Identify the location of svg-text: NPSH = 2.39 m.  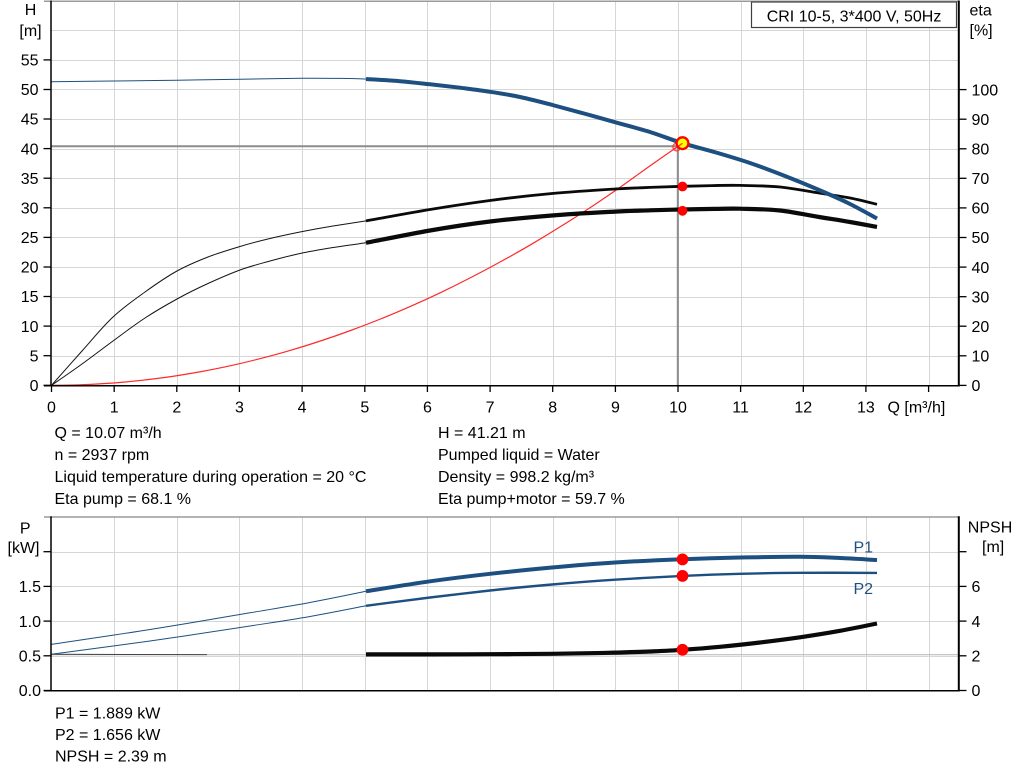
(111, 756).